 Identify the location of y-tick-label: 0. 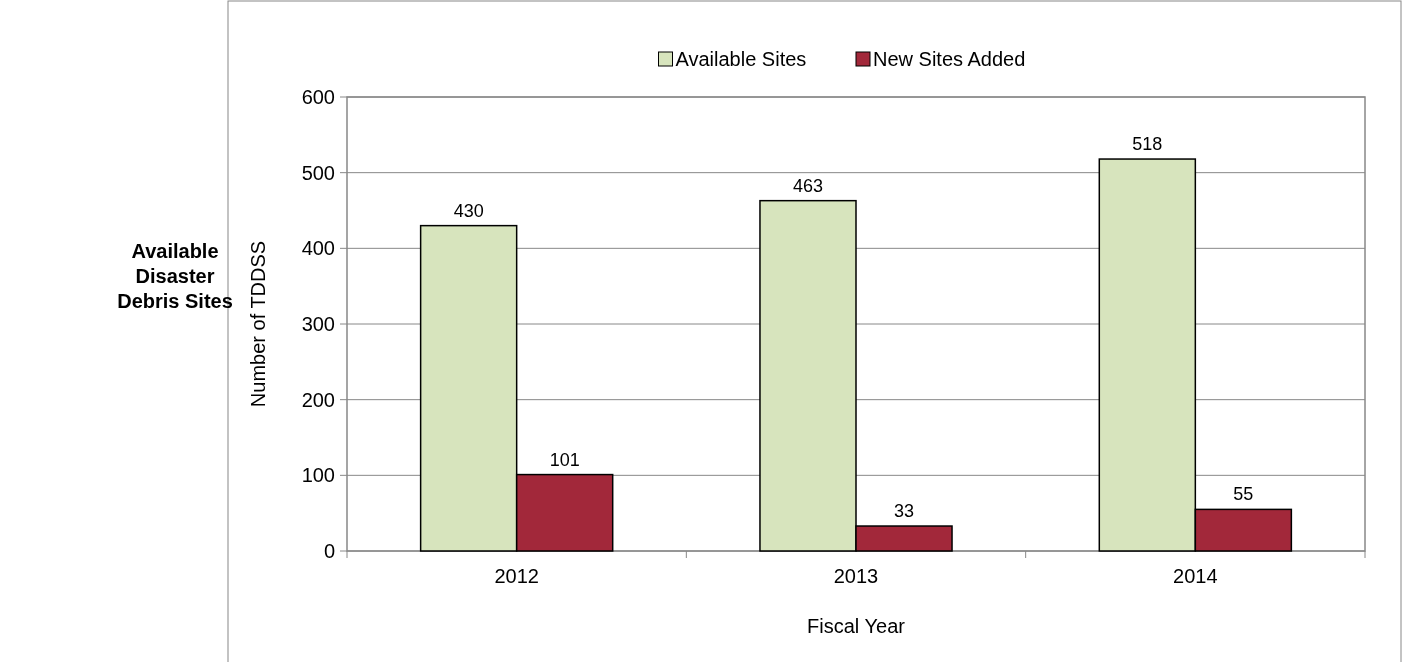
(329, 551).